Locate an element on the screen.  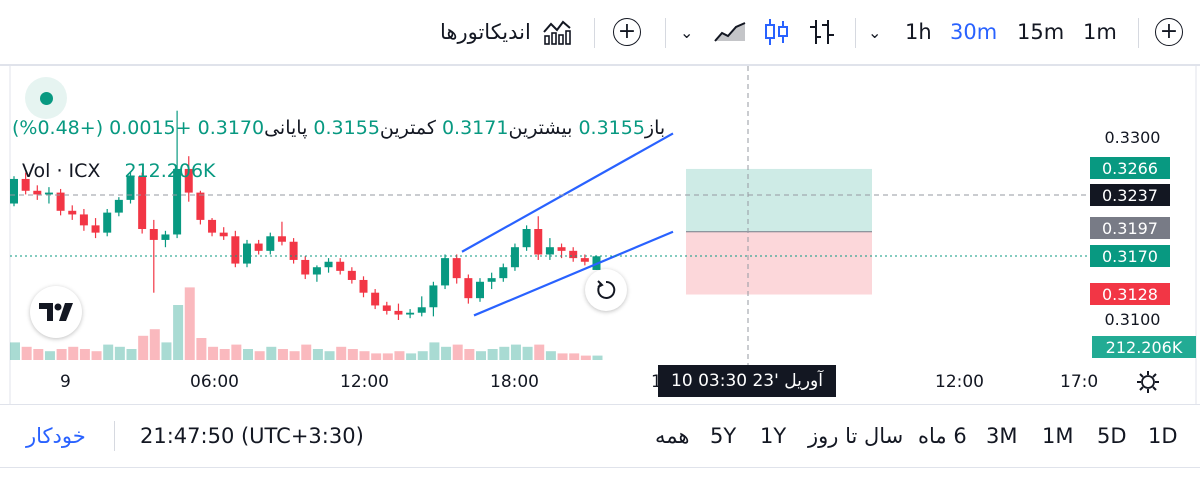
time-axis-label: 06:00 is located at coordinates (214, 382).